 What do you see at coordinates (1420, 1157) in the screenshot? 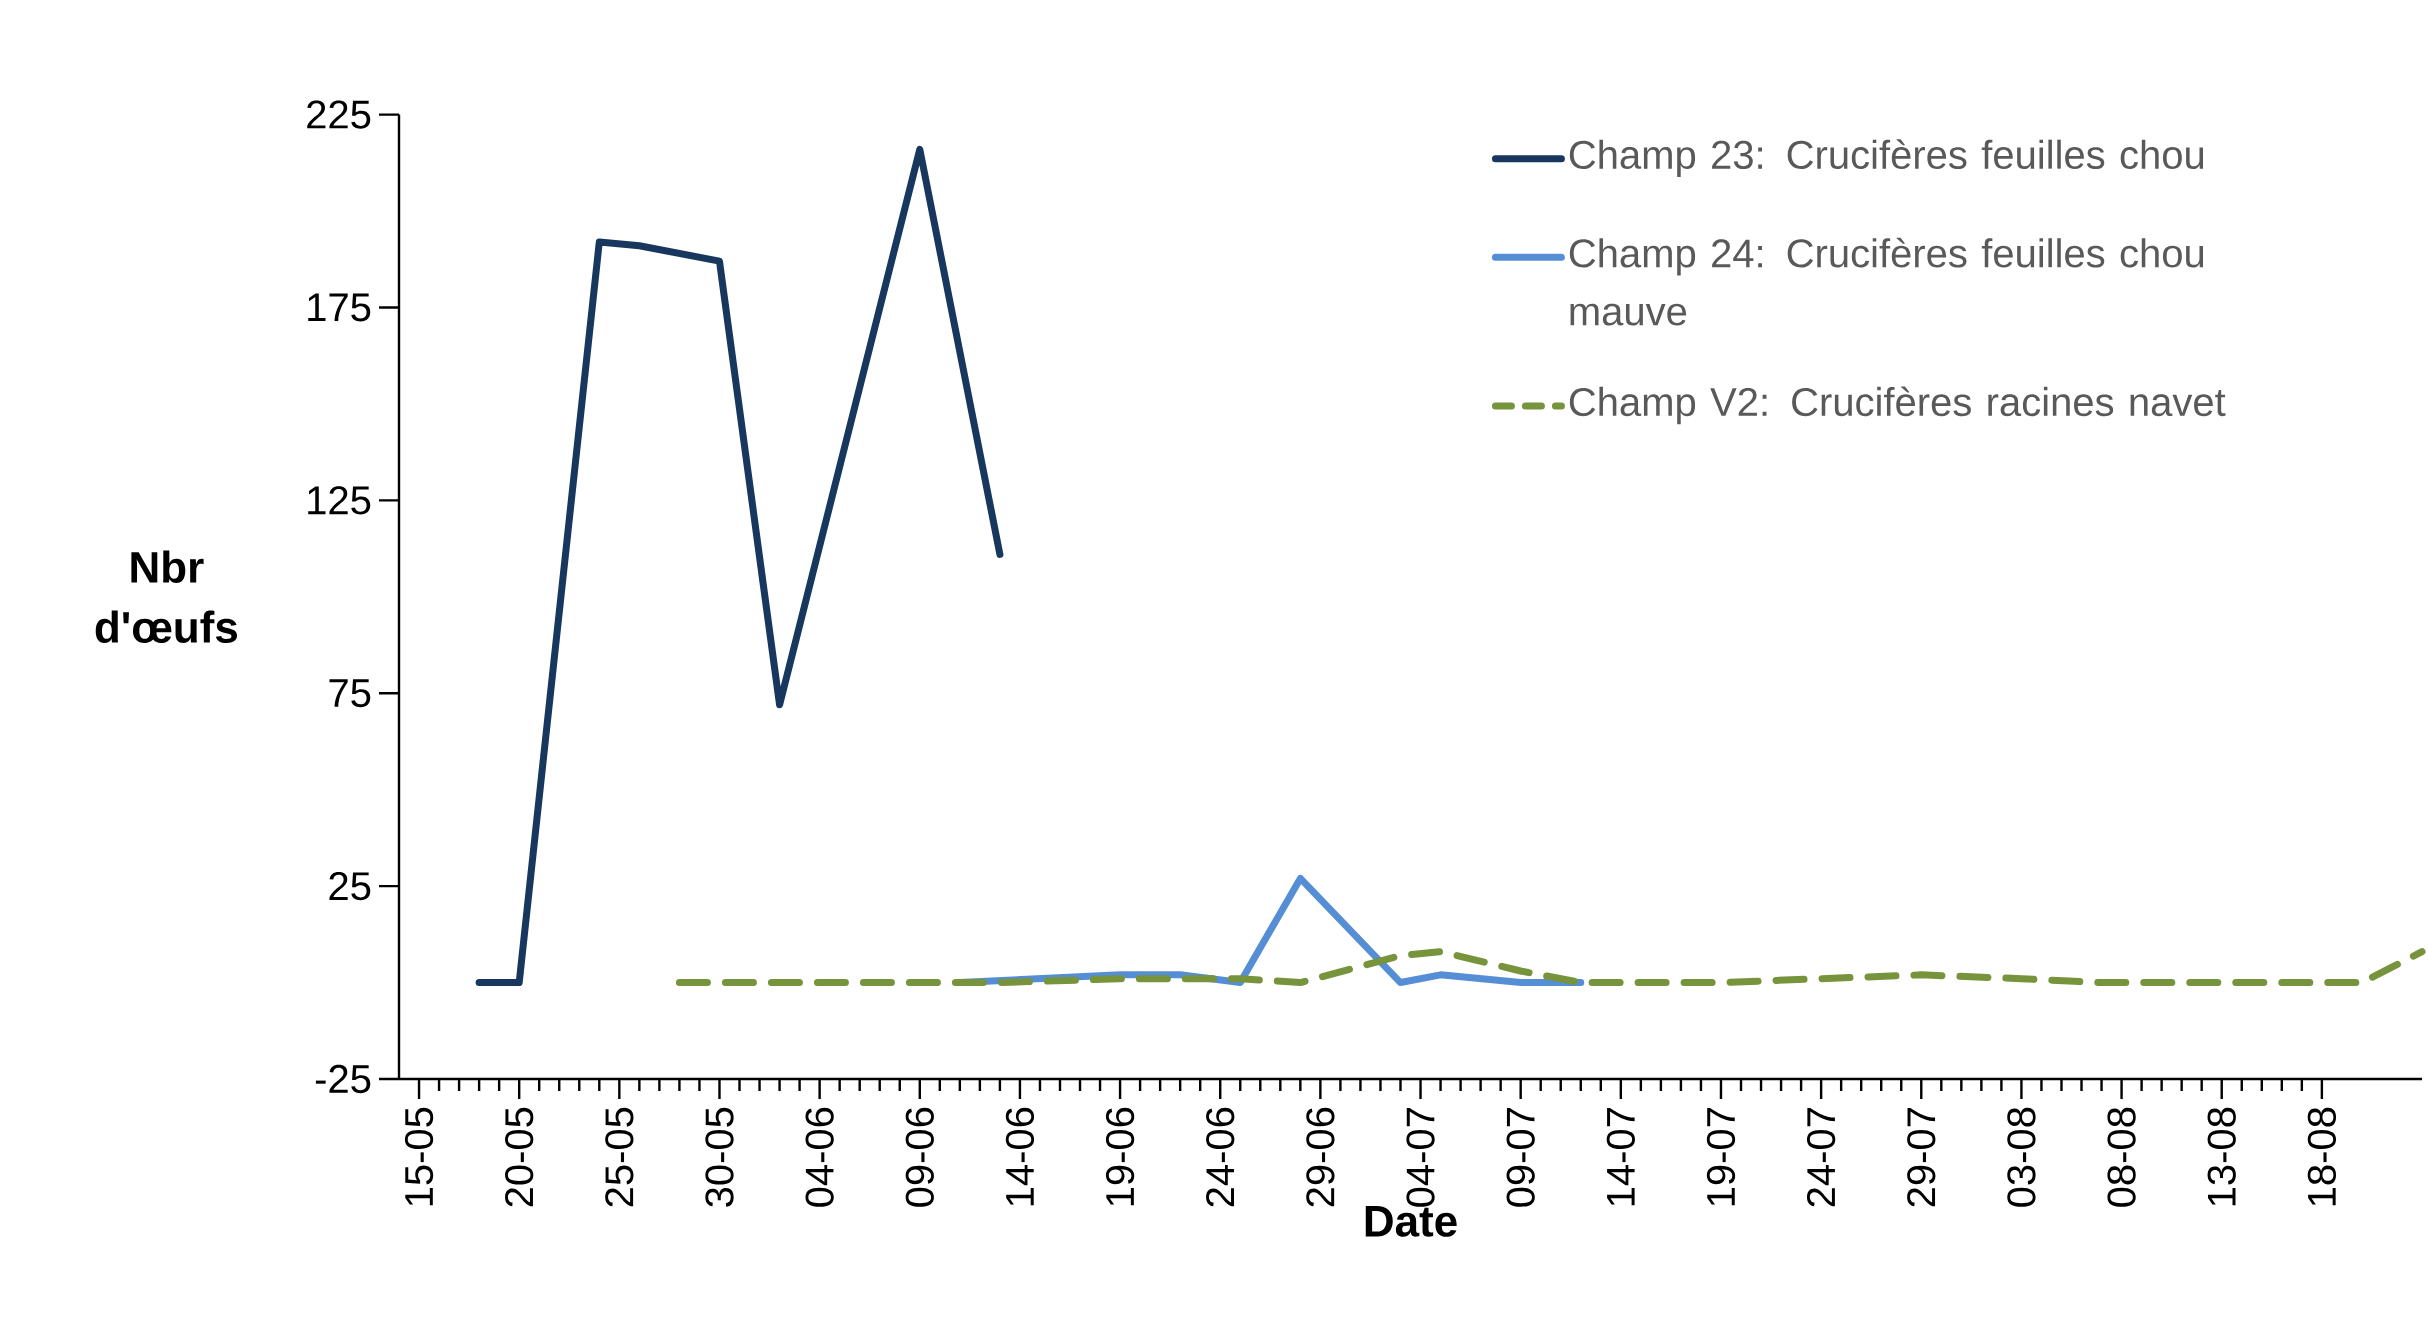
I see `x-tick-label: 04-07` at bounding box center [1420, 1157].